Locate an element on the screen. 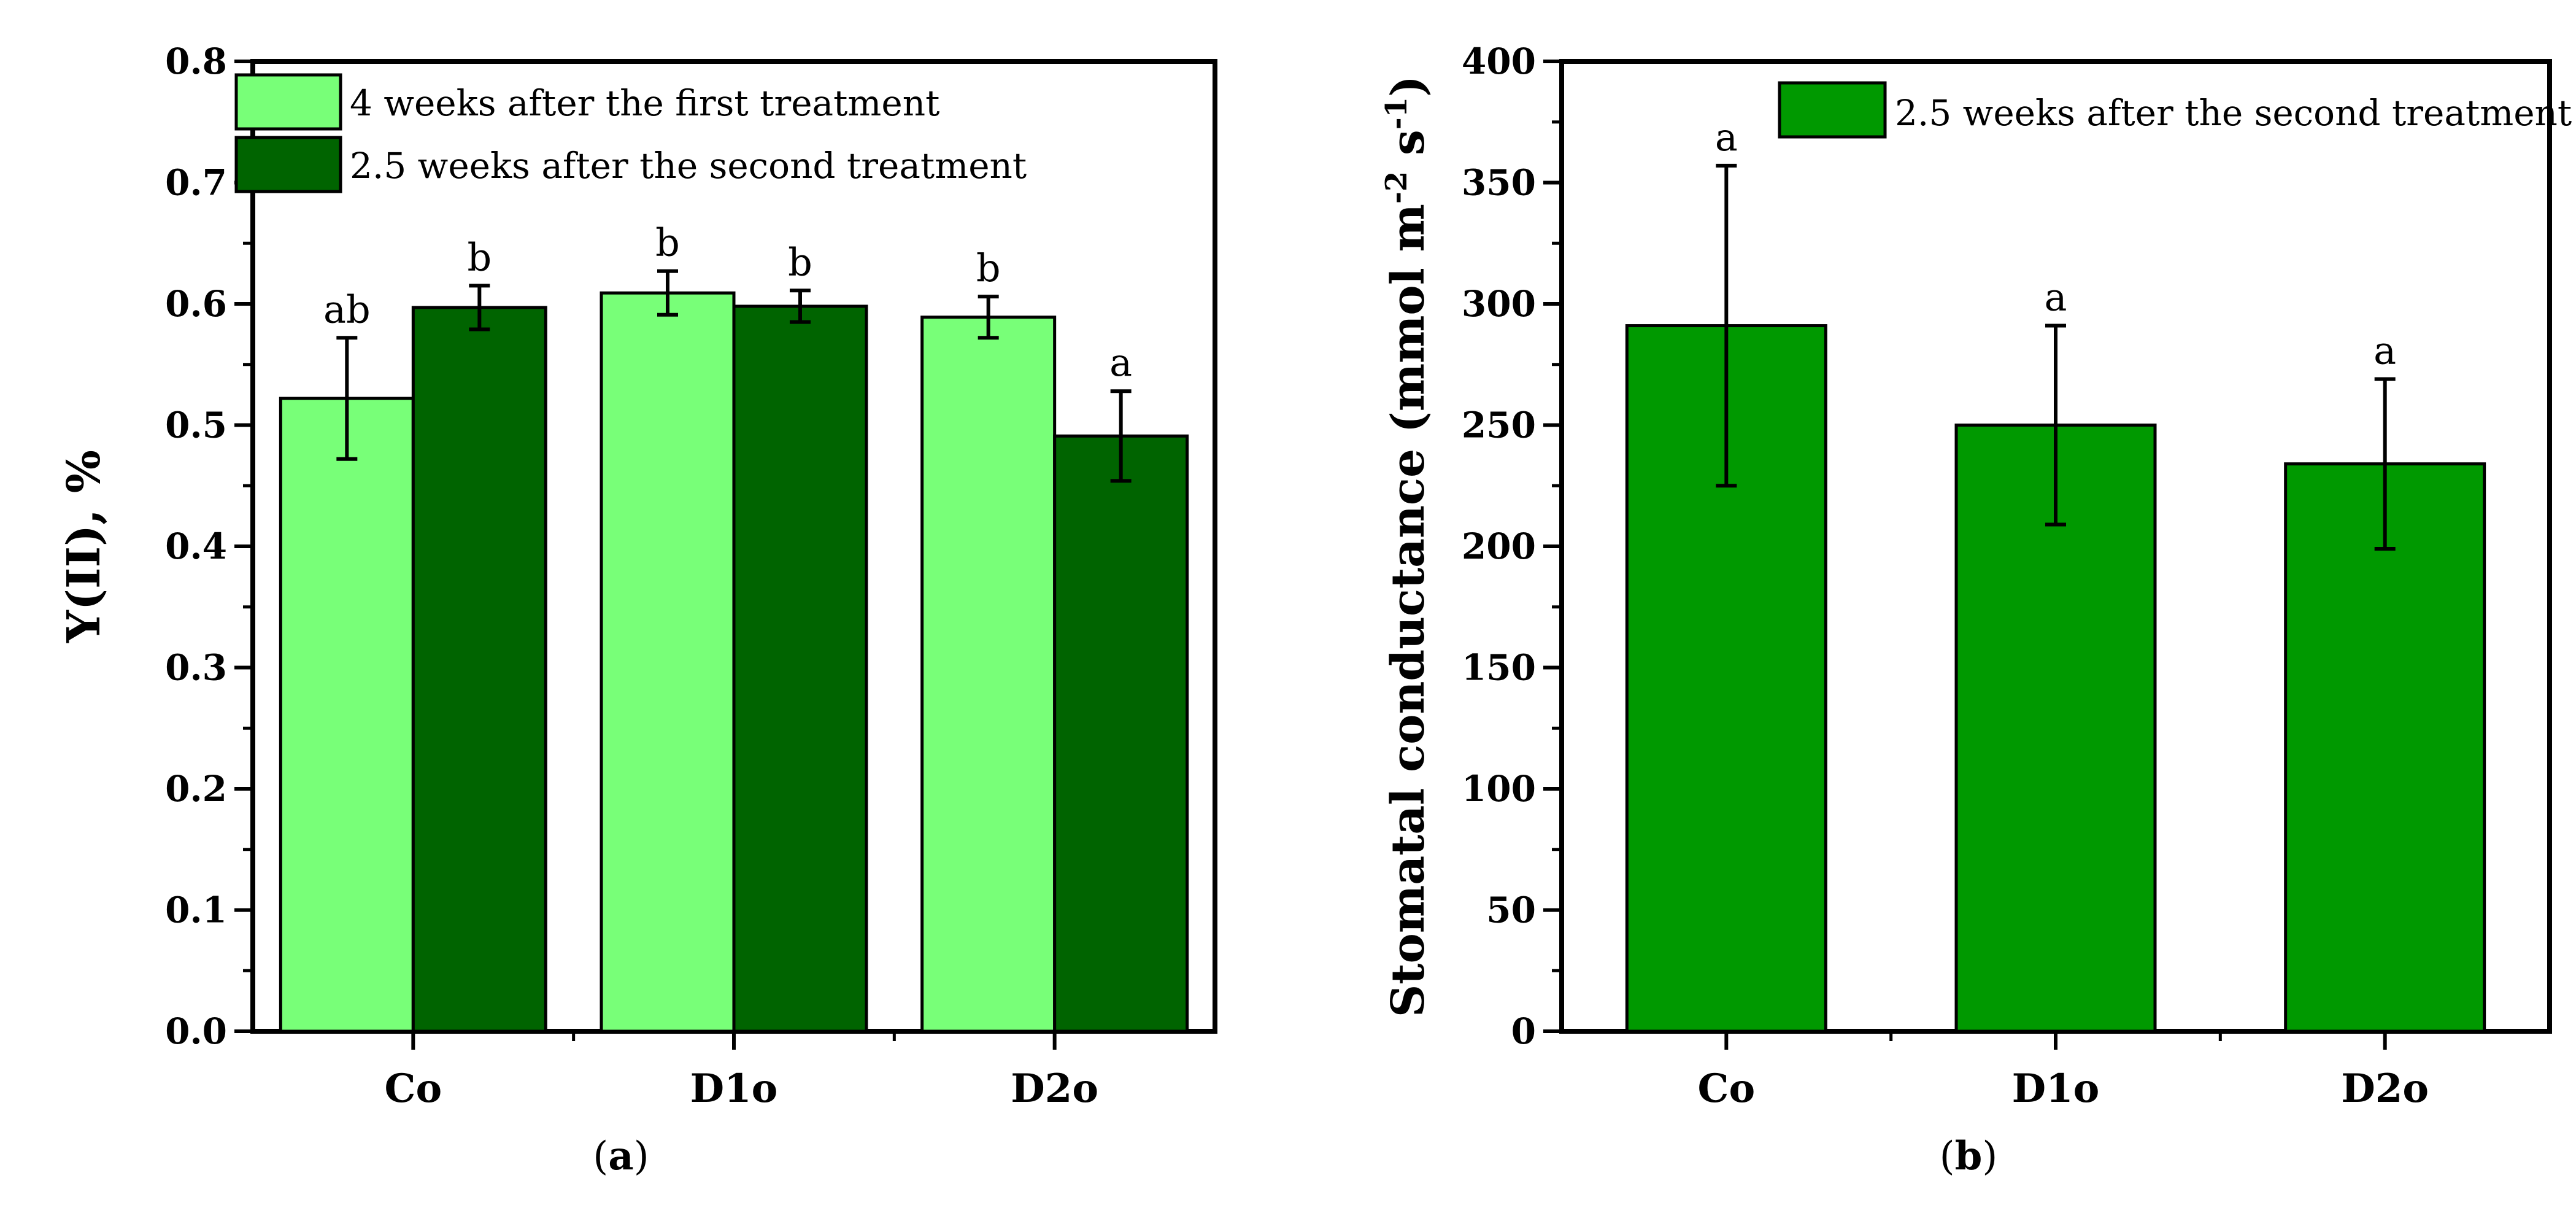 The width and height of the screenshot is (2576, 1205). y-axis-label-b-main: Stomatal conductance (mmol m is located at coordinates (1408, 610).